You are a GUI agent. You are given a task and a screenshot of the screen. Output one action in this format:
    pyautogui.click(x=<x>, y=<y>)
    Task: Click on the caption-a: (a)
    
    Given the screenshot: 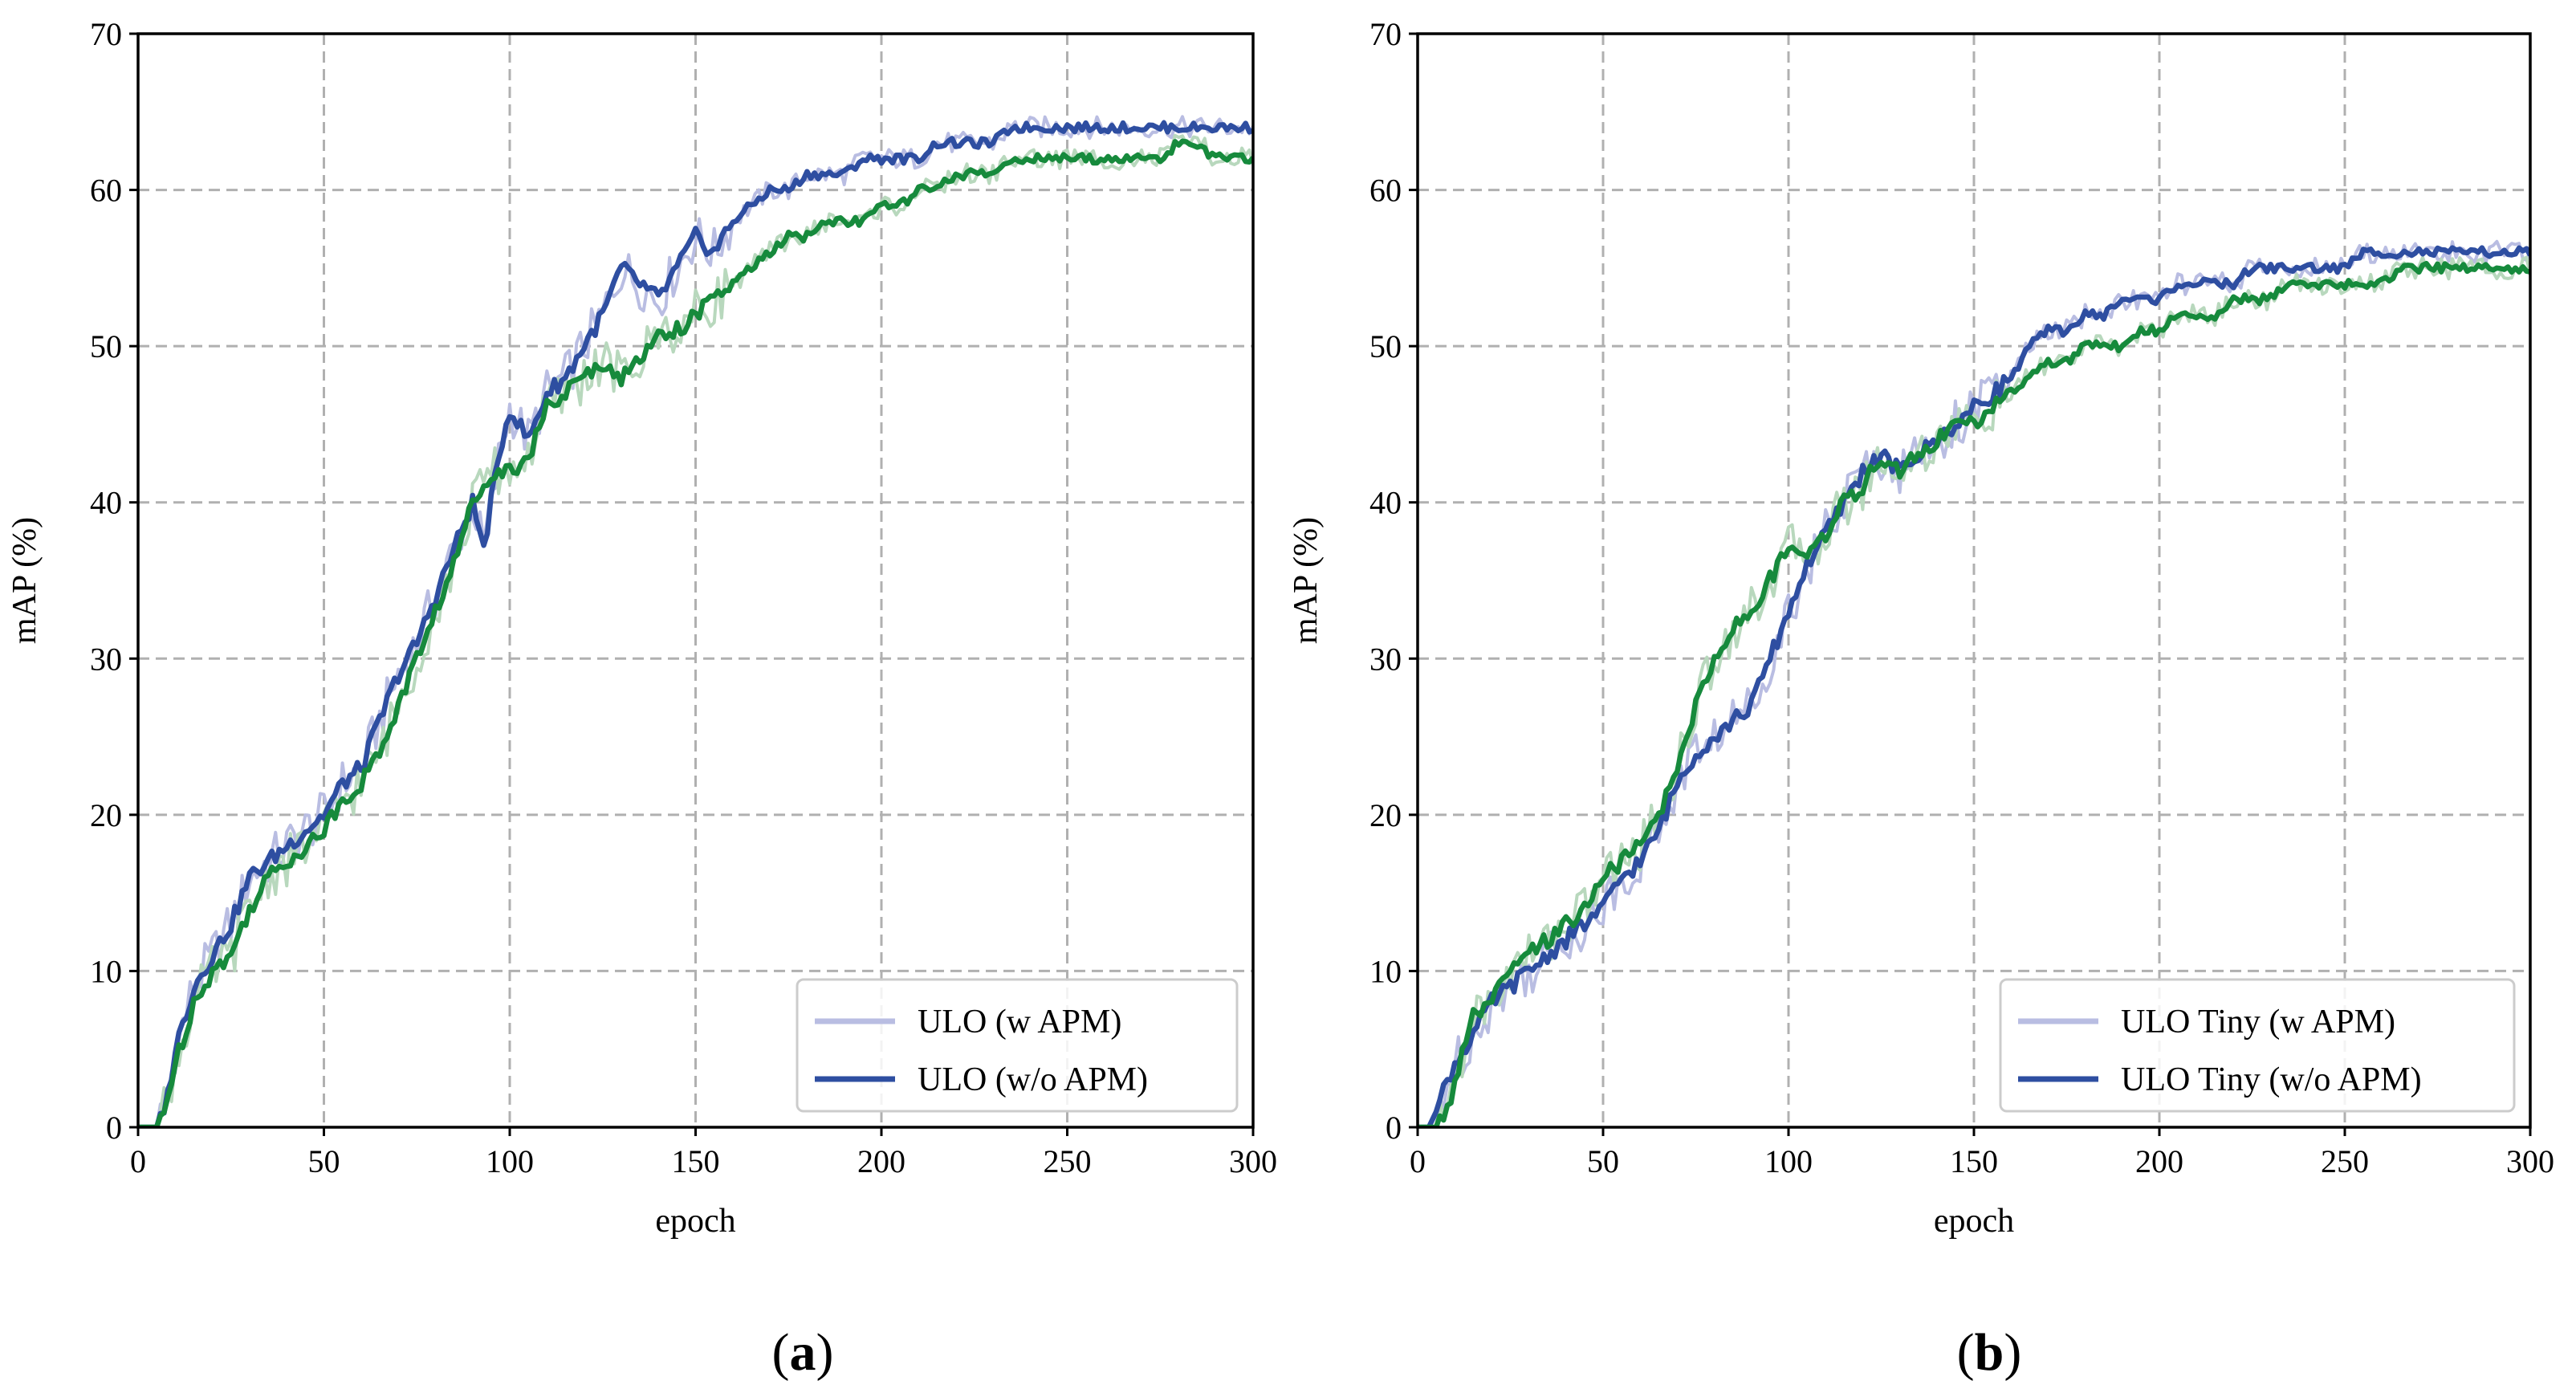 What is the action you would take?
    pyautogui.click(x=803, y=1352)
    